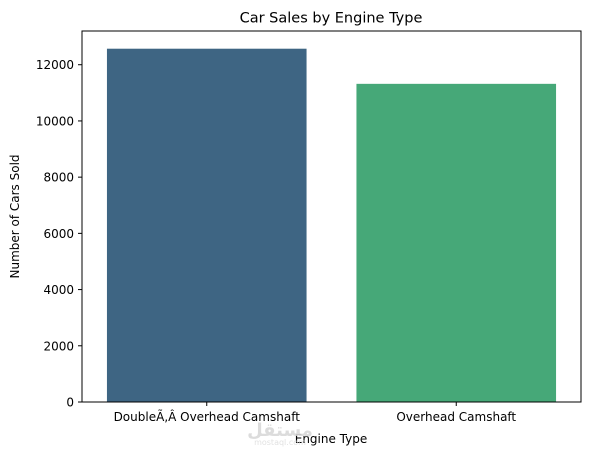  Describe the element at coordinates (331, 439) in the screenshot. I see `x-axis-label: Engine Type` at that location.